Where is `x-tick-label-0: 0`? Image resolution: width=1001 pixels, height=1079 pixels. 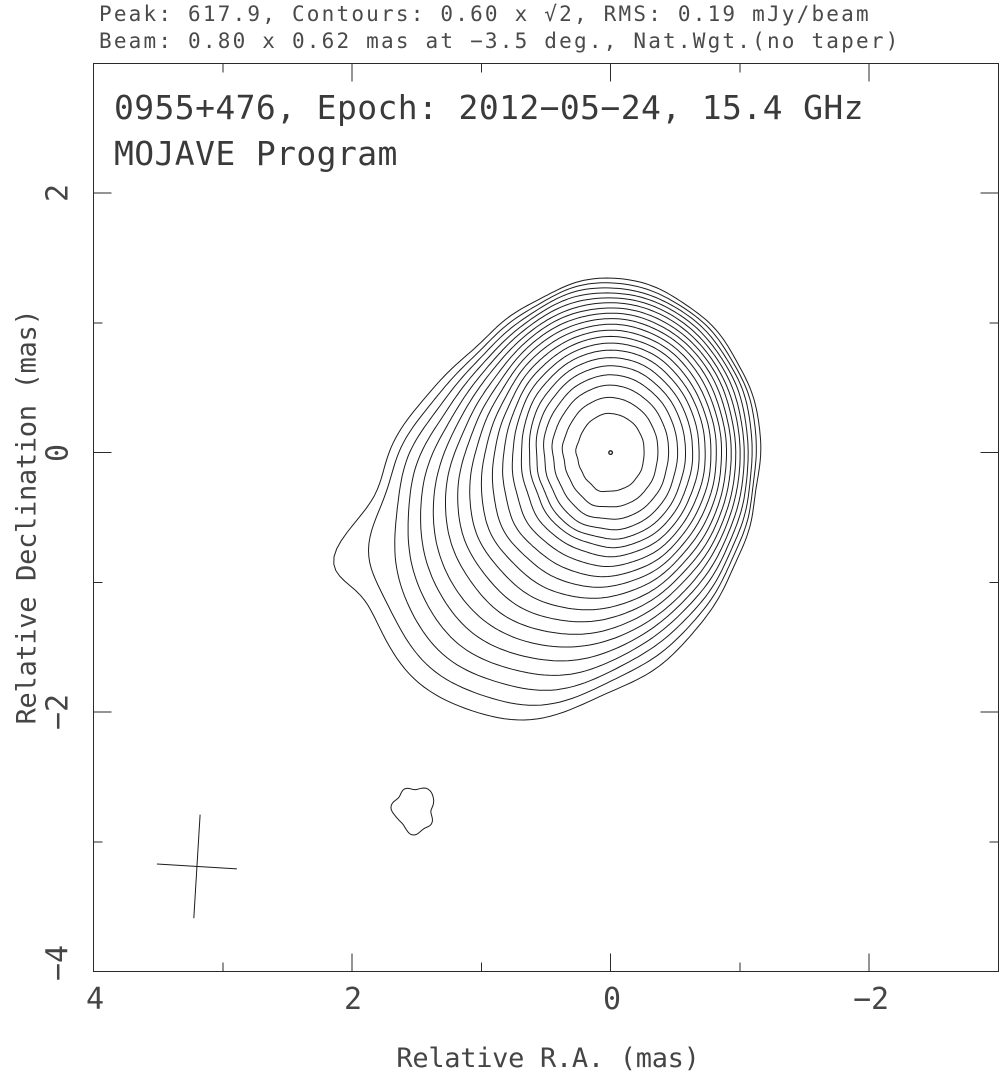 x-tick-label-0: 0 is located at coordinates (612, 999).